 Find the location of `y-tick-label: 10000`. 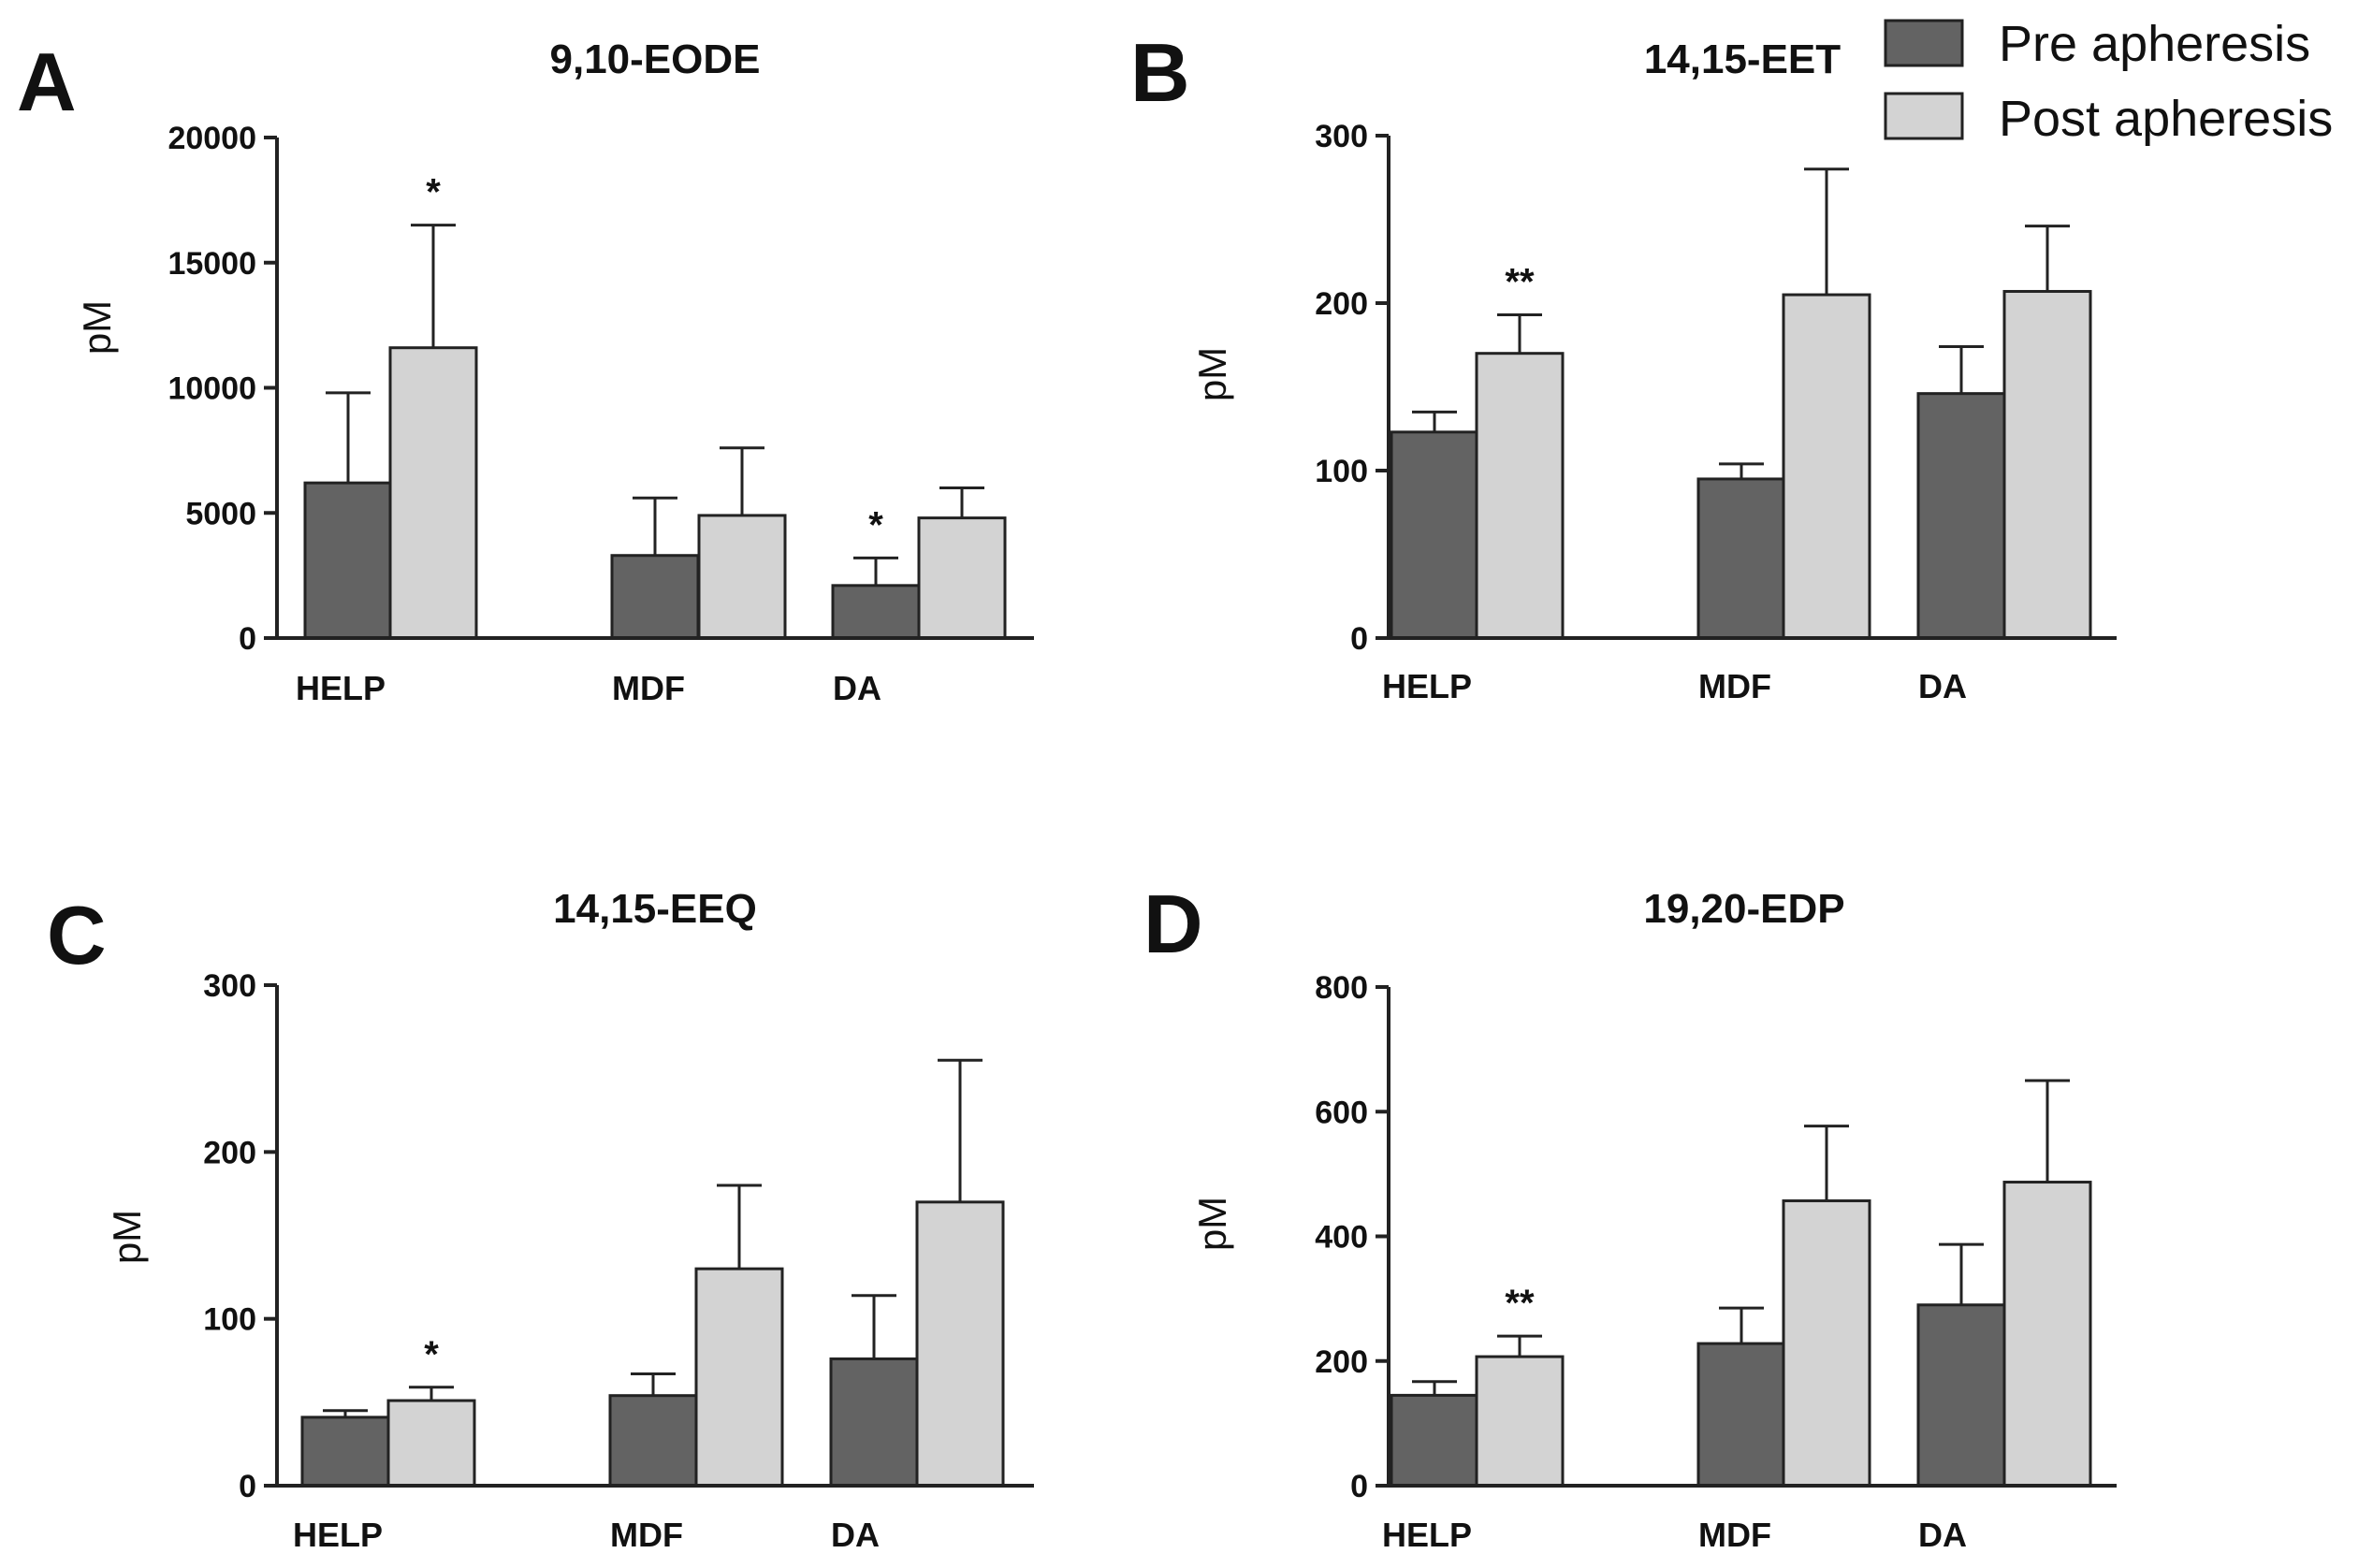

y-tick-label: 10000 is located at coordinates (212, 389).